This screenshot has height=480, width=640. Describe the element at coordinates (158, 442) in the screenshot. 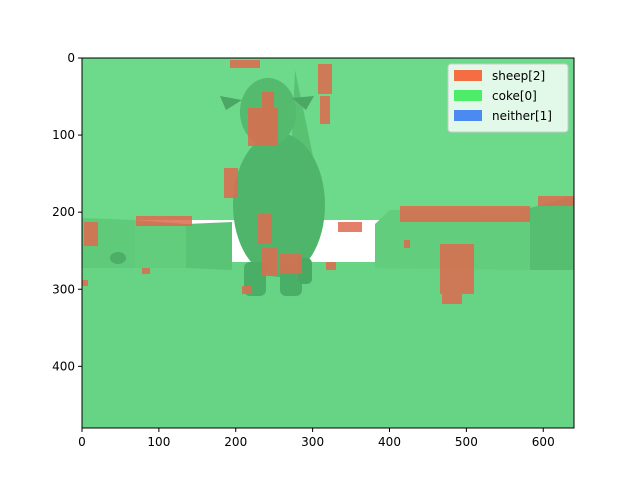

I see `x-tick-label: 100` at that location.